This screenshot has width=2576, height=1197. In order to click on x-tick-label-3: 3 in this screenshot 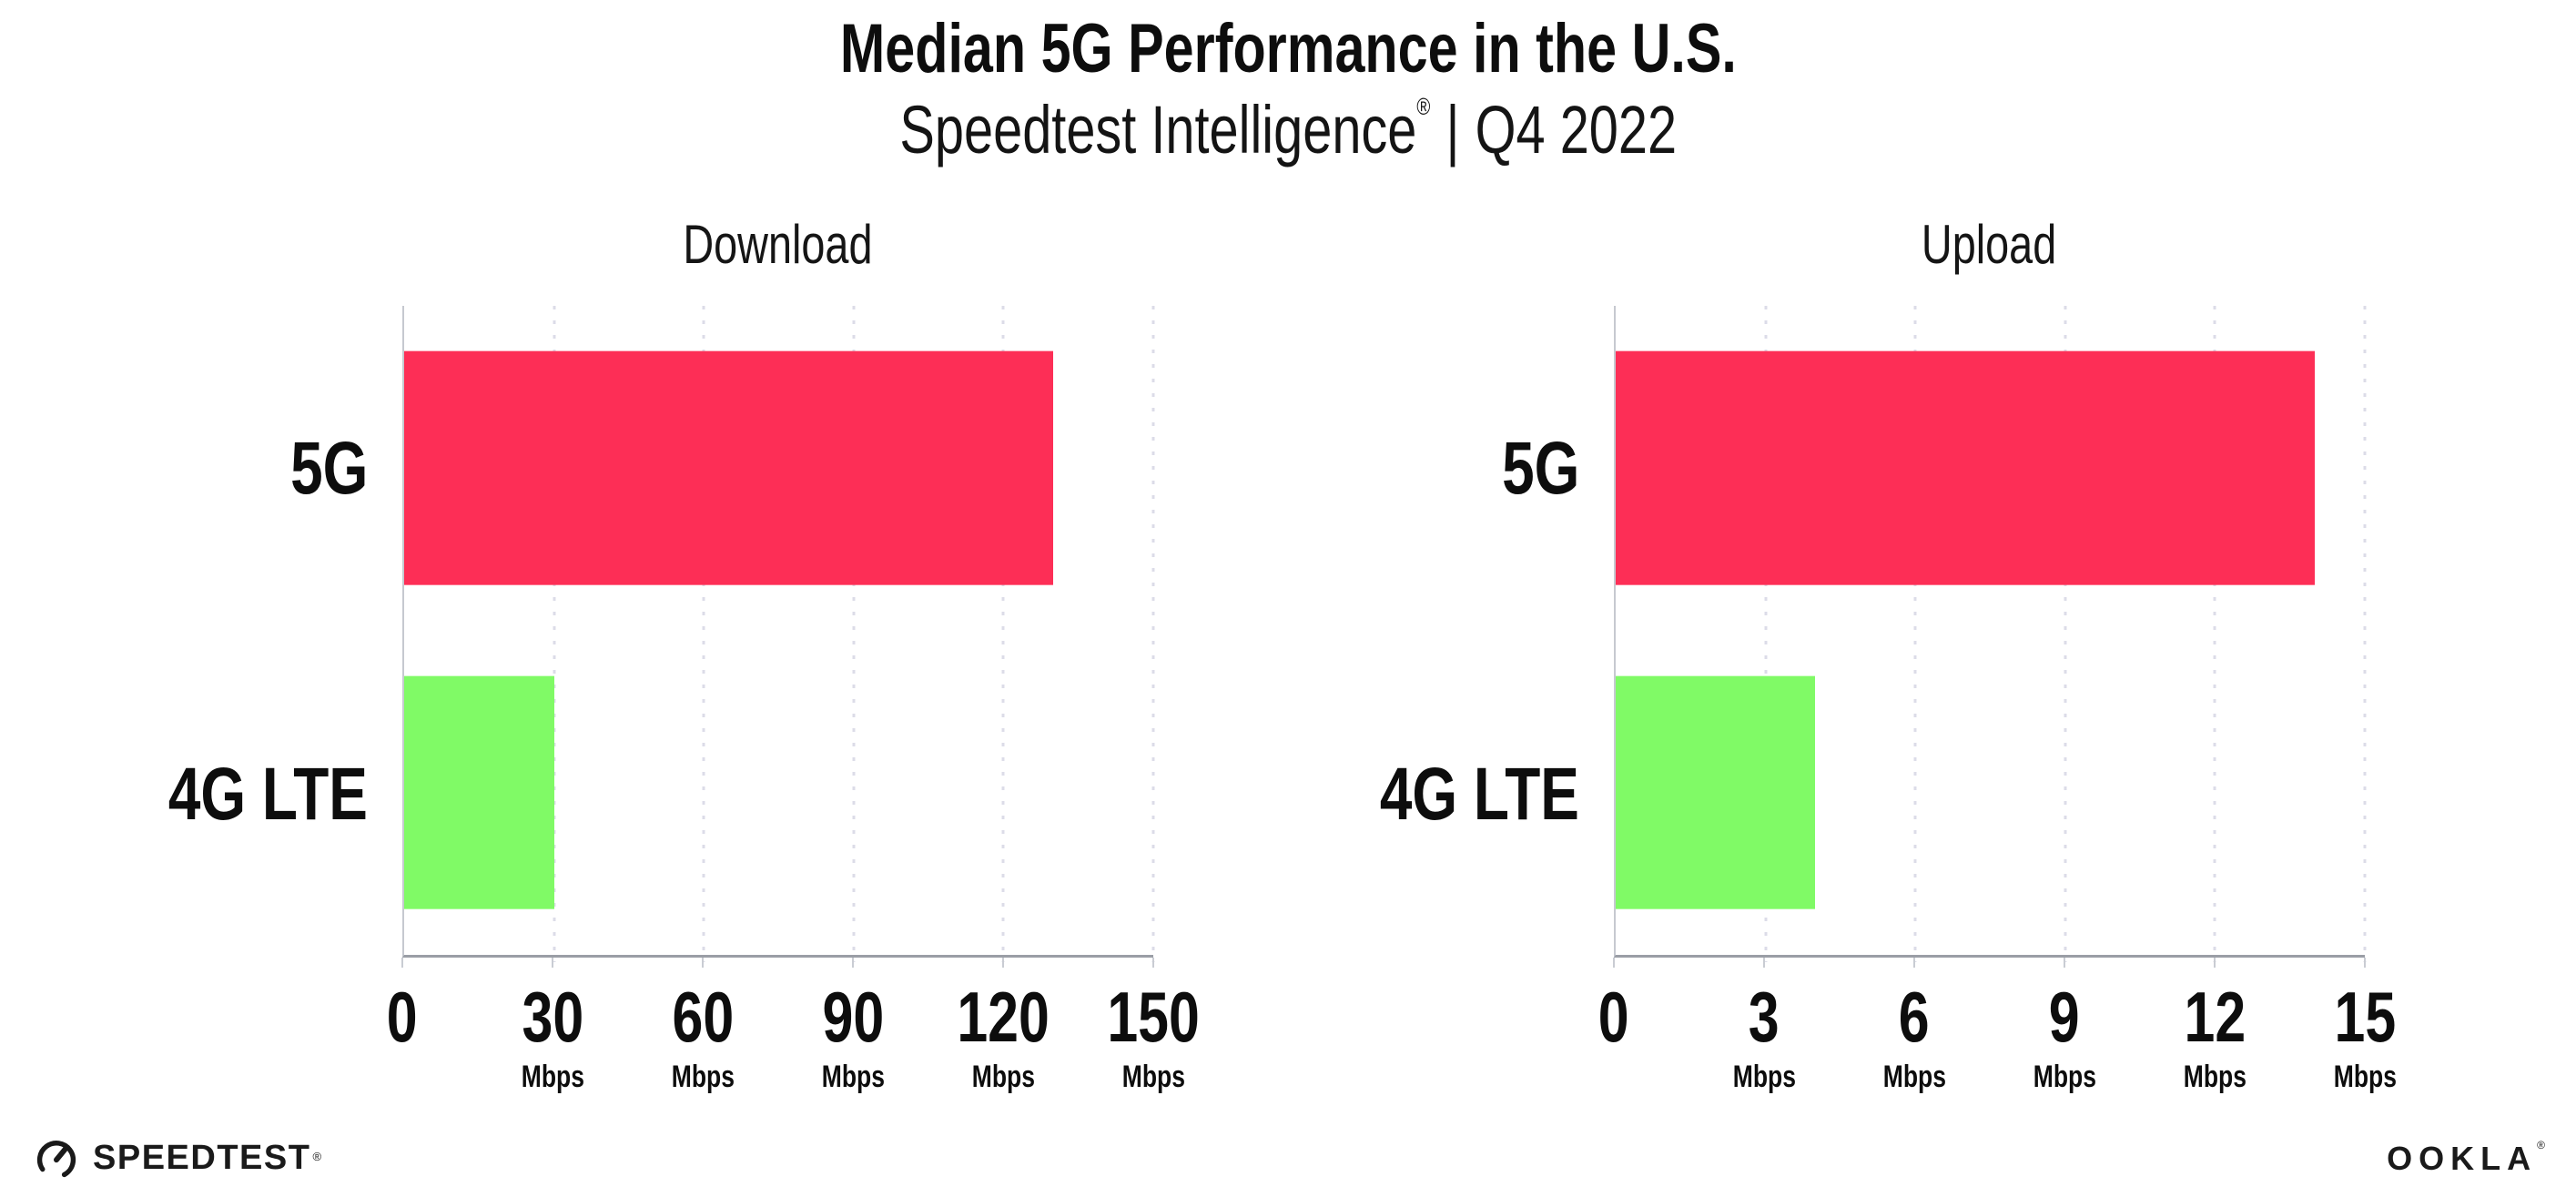, I will do `click(1764, 1017)`.